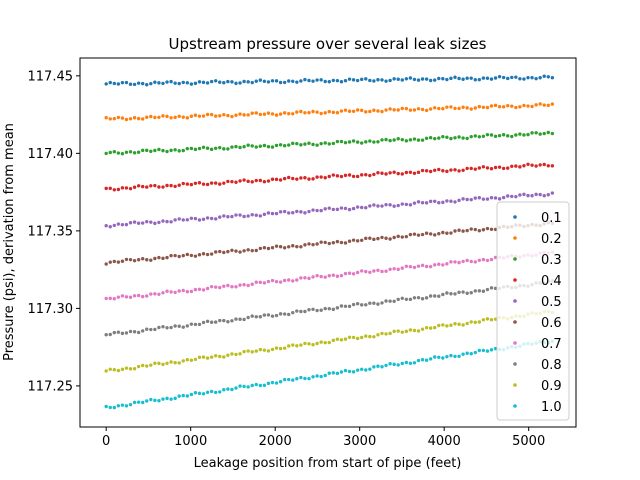 The width and height of the screenshot is (640, 480). Describe the element at coordinates (551, 323) in the screenshot. I see `legend-label: 0.6` at that location.